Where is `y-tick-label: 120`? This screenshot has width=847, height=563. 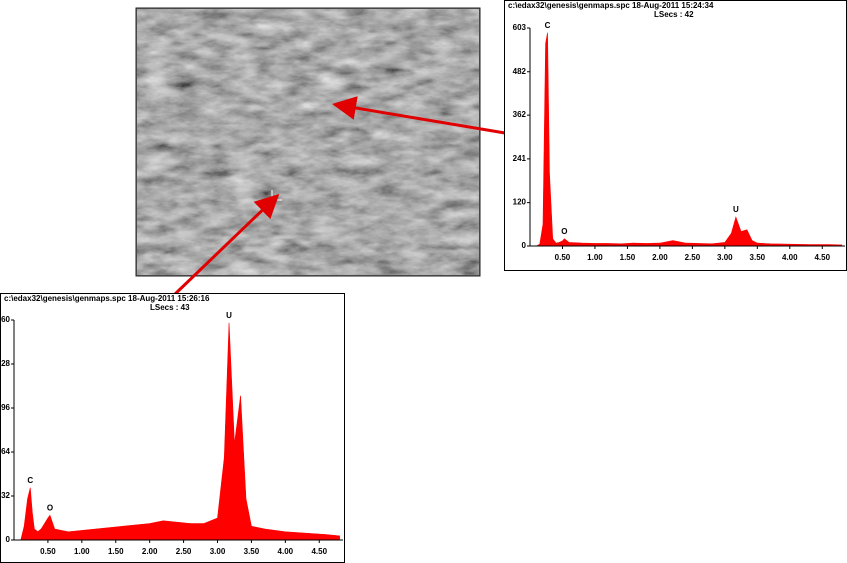
y-tick-label: 120 is located at coordinates (520, 202).